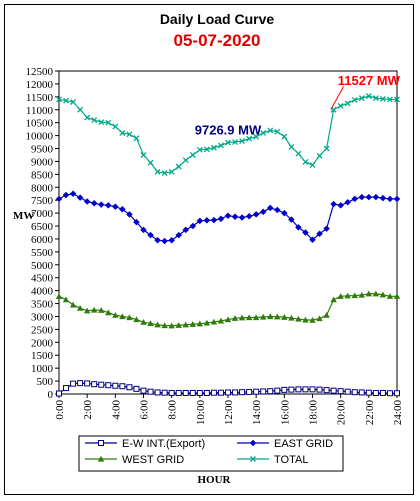  Describe the element at coordinates (23, 216) in the screenshot. I see `y-axis-label: MW` at that location.